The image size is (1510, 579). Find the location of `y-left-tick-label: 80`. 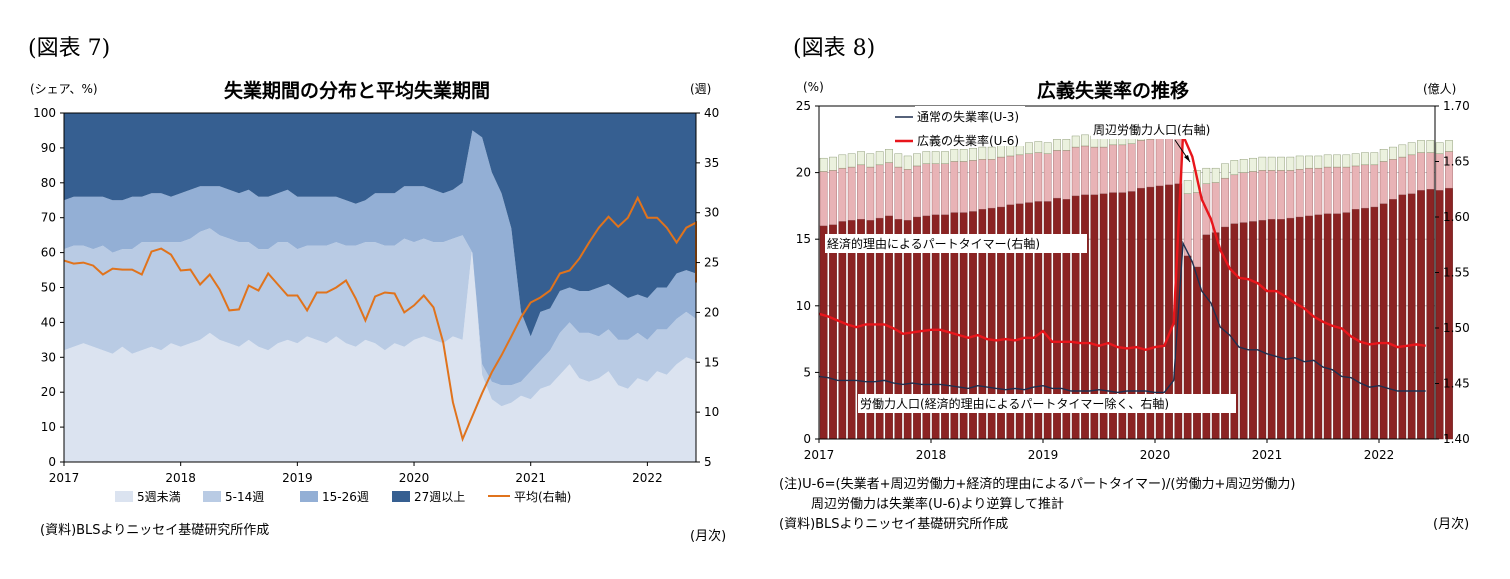

y-left-tick-label: 80 is located at coordinates (48, 183).